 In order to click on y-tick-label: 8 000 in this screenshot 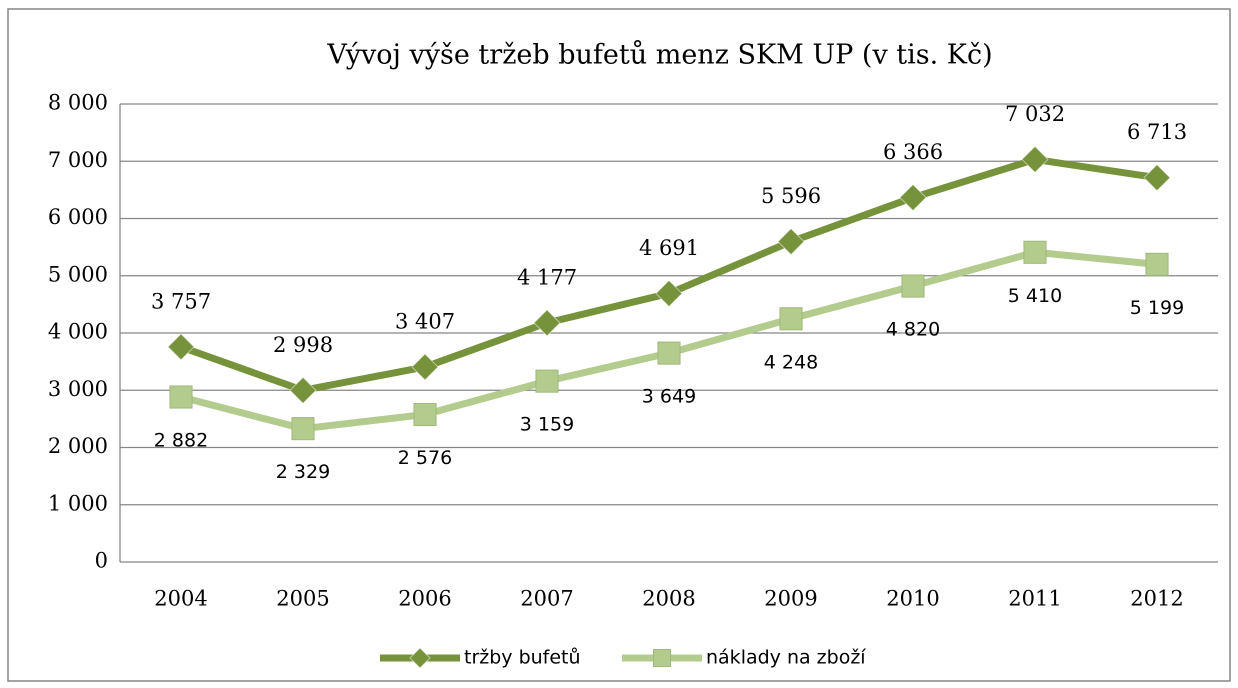, I will do `click(78, 103)`.